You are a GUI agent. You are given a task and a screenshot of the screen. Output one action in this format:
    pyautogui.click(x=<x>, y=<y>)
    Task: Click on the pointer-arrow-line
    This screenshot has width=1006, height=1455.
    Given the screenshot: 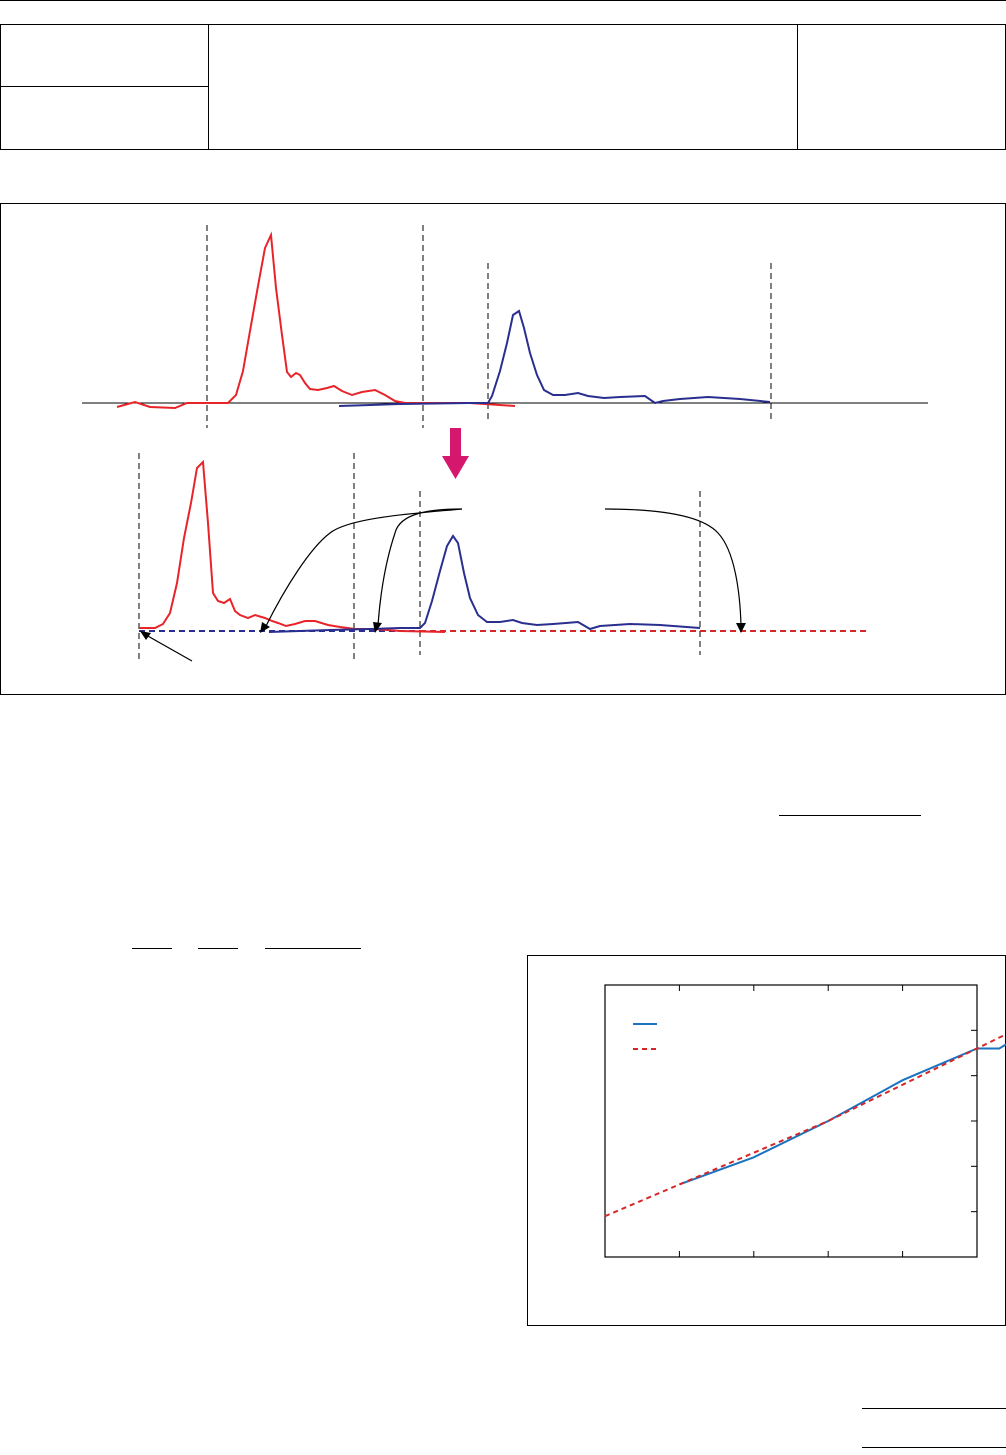 What is the action you would take?
    pyautogui.click(x=169, y=648)
    